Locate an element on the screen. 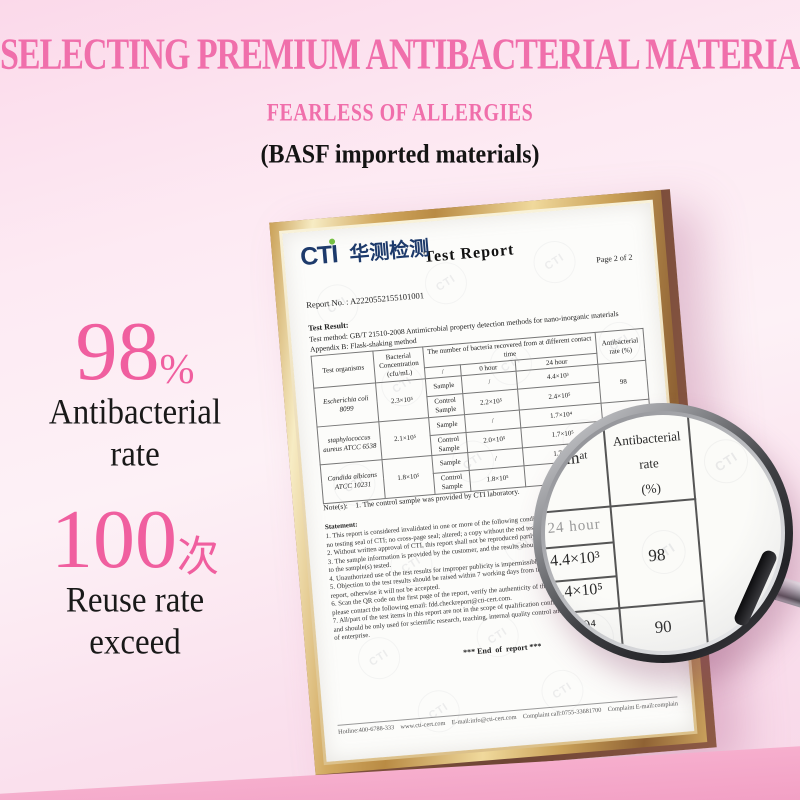  col-test-organisms: Test organisms is located at coordinates (343, 370).